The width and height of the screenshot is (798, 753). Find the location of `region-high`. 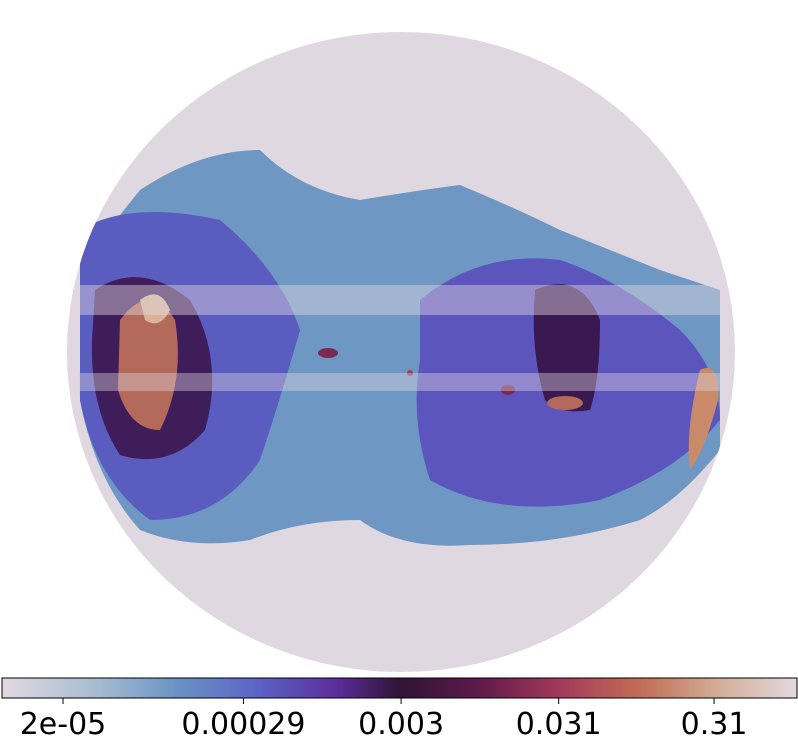

region-high is located at coordinates (566, 348).